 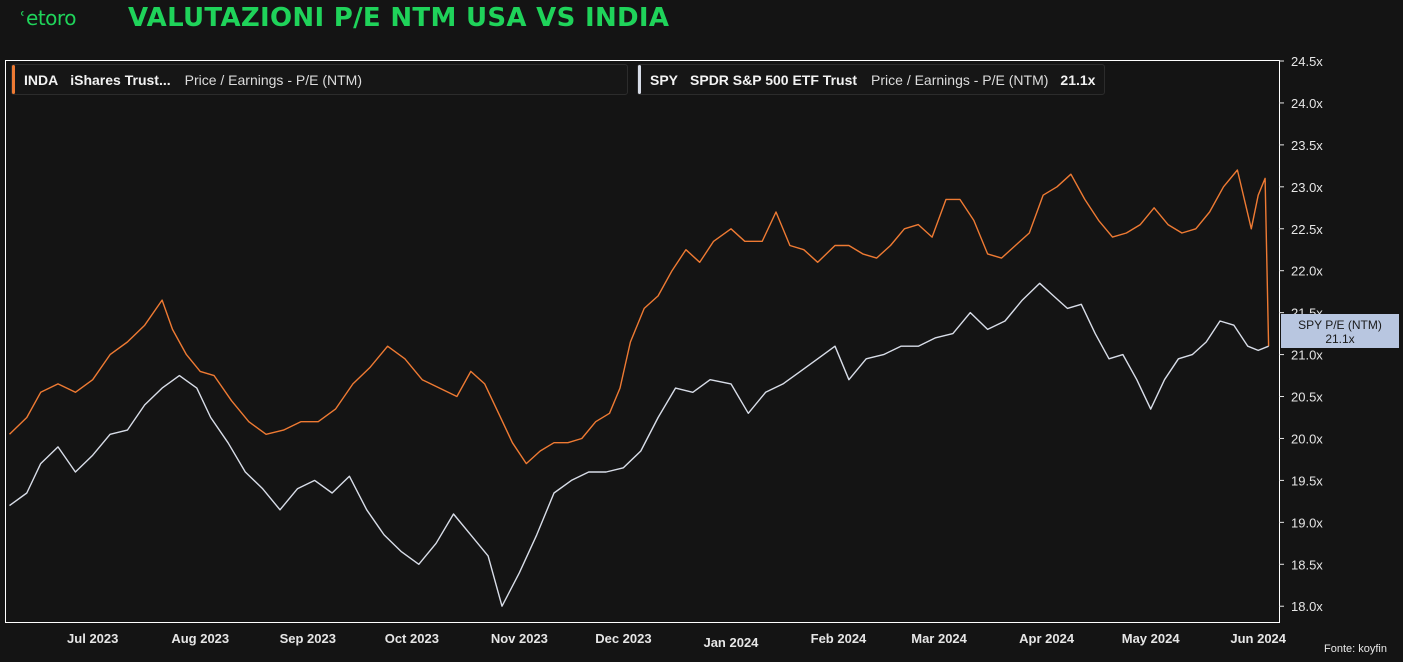 I want to click on legend-spy-value: 21.1x, so click(x=1078, y=79).